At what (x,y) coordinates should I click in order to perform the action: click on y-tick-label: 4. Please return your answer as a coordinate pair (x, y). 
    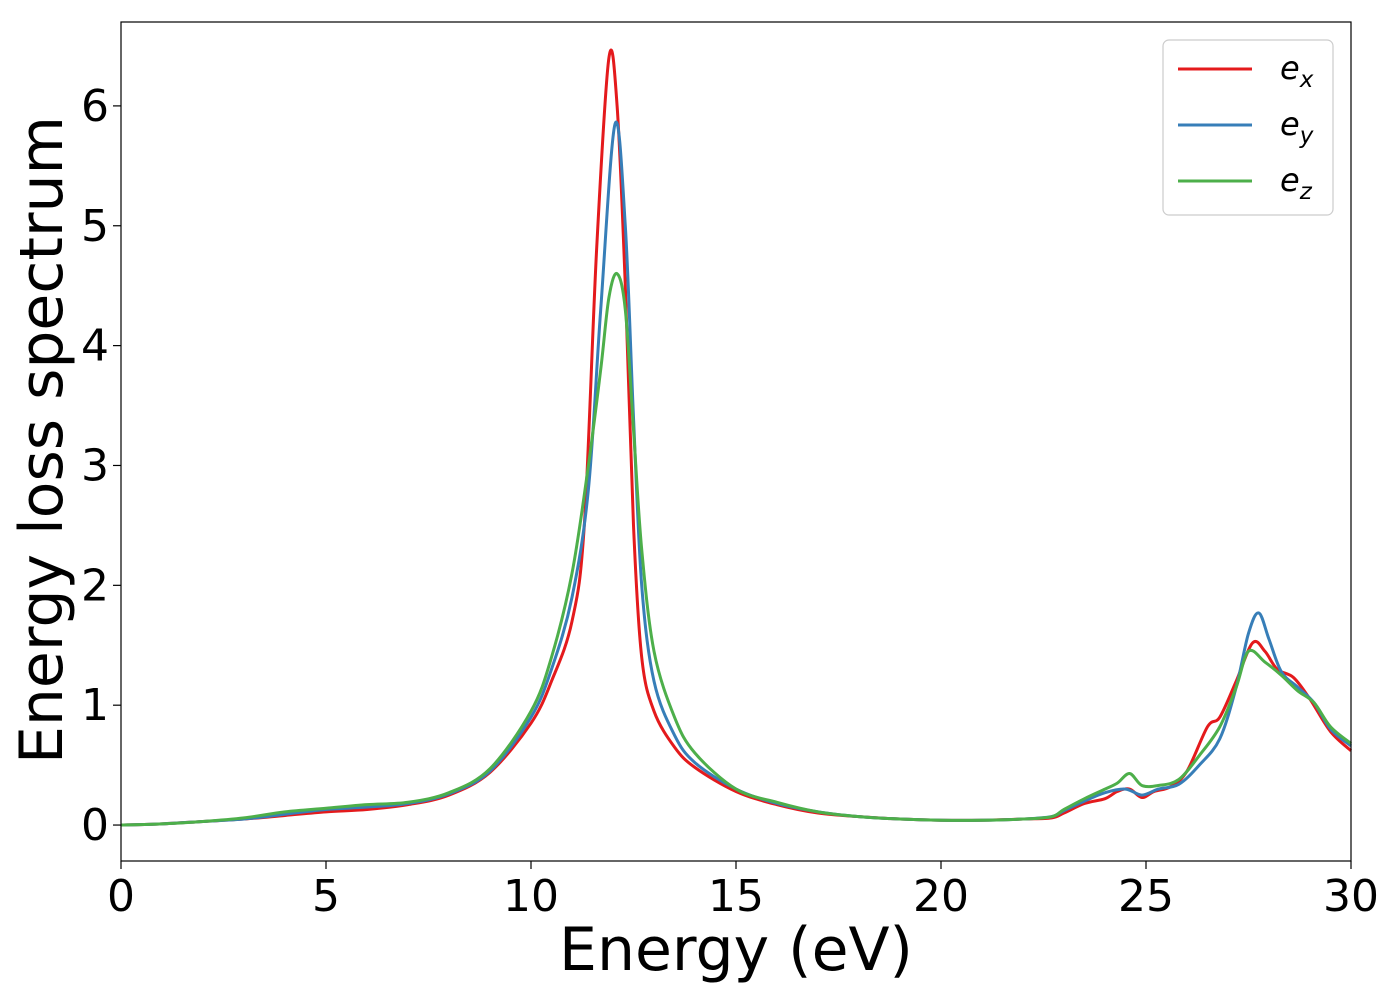
    Looking at the image, I should click on (95, 346).